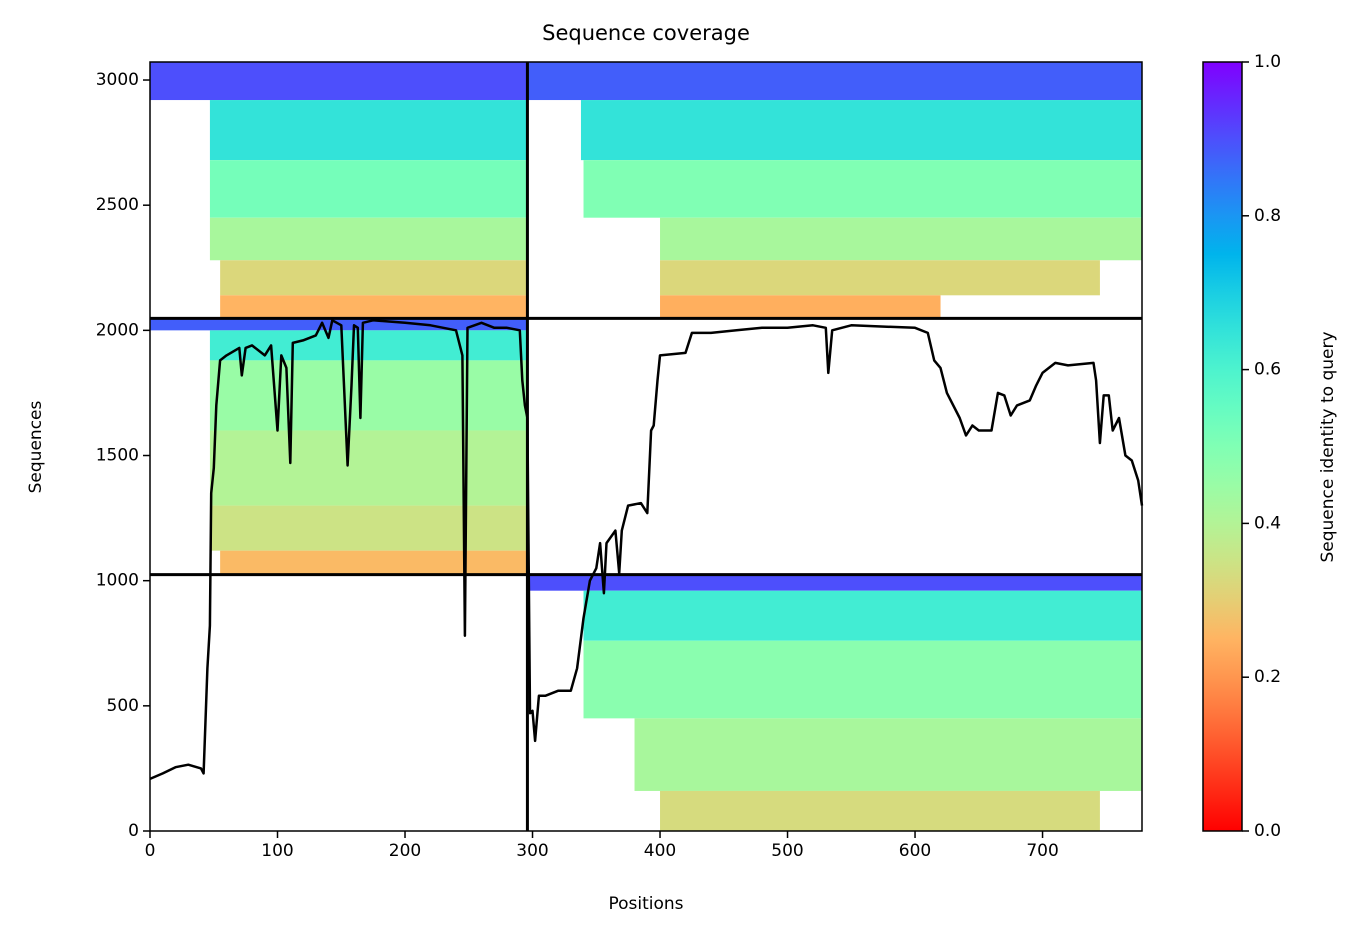  I want to click on colorbar-tick-label: 0.4, so click(1267, 523).